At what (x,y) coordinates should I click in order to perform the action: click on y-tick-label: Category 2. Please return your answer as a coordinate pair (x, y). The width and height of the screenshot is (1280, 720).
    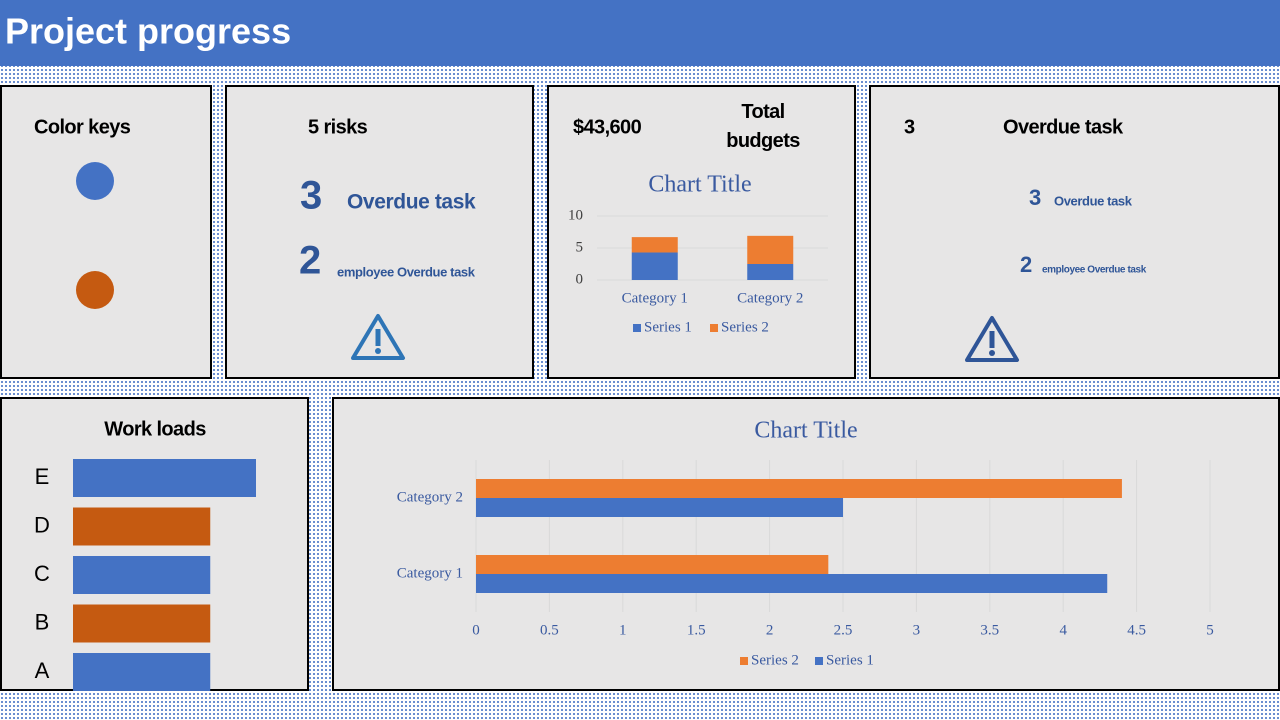
    Looking at the image, I should click on (430, 497).